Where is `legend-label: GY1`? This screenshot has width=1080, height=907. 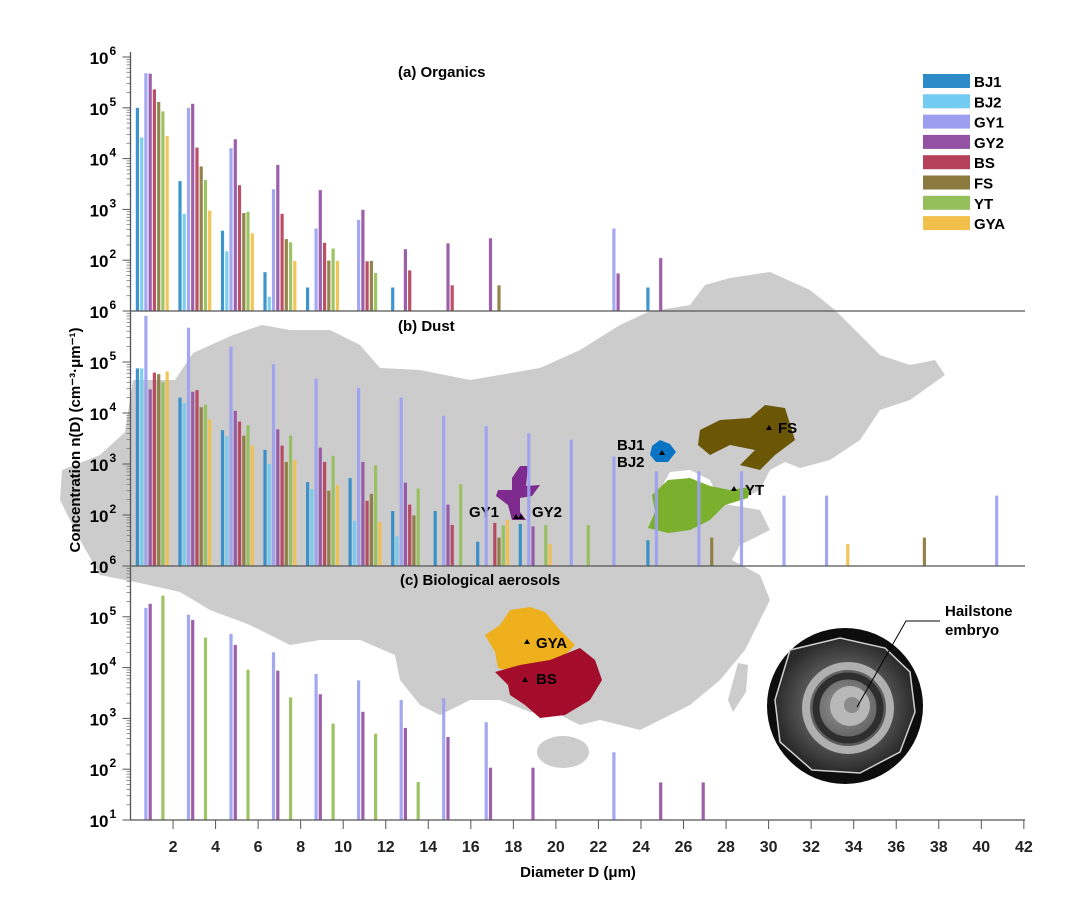
legend-label: GY1 is located at coordinates (989, 123).